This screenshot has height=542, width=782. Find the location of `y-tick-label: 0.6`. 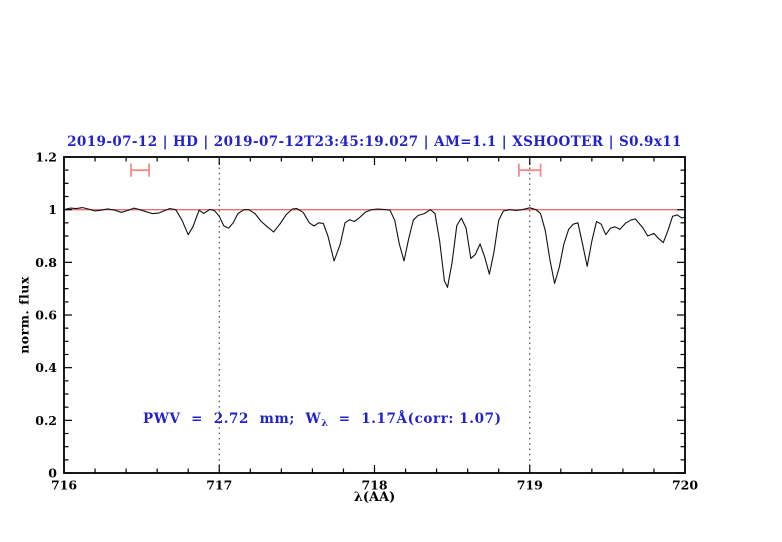

y-tick-label: 0.6 is located at coordinates (46, 315).